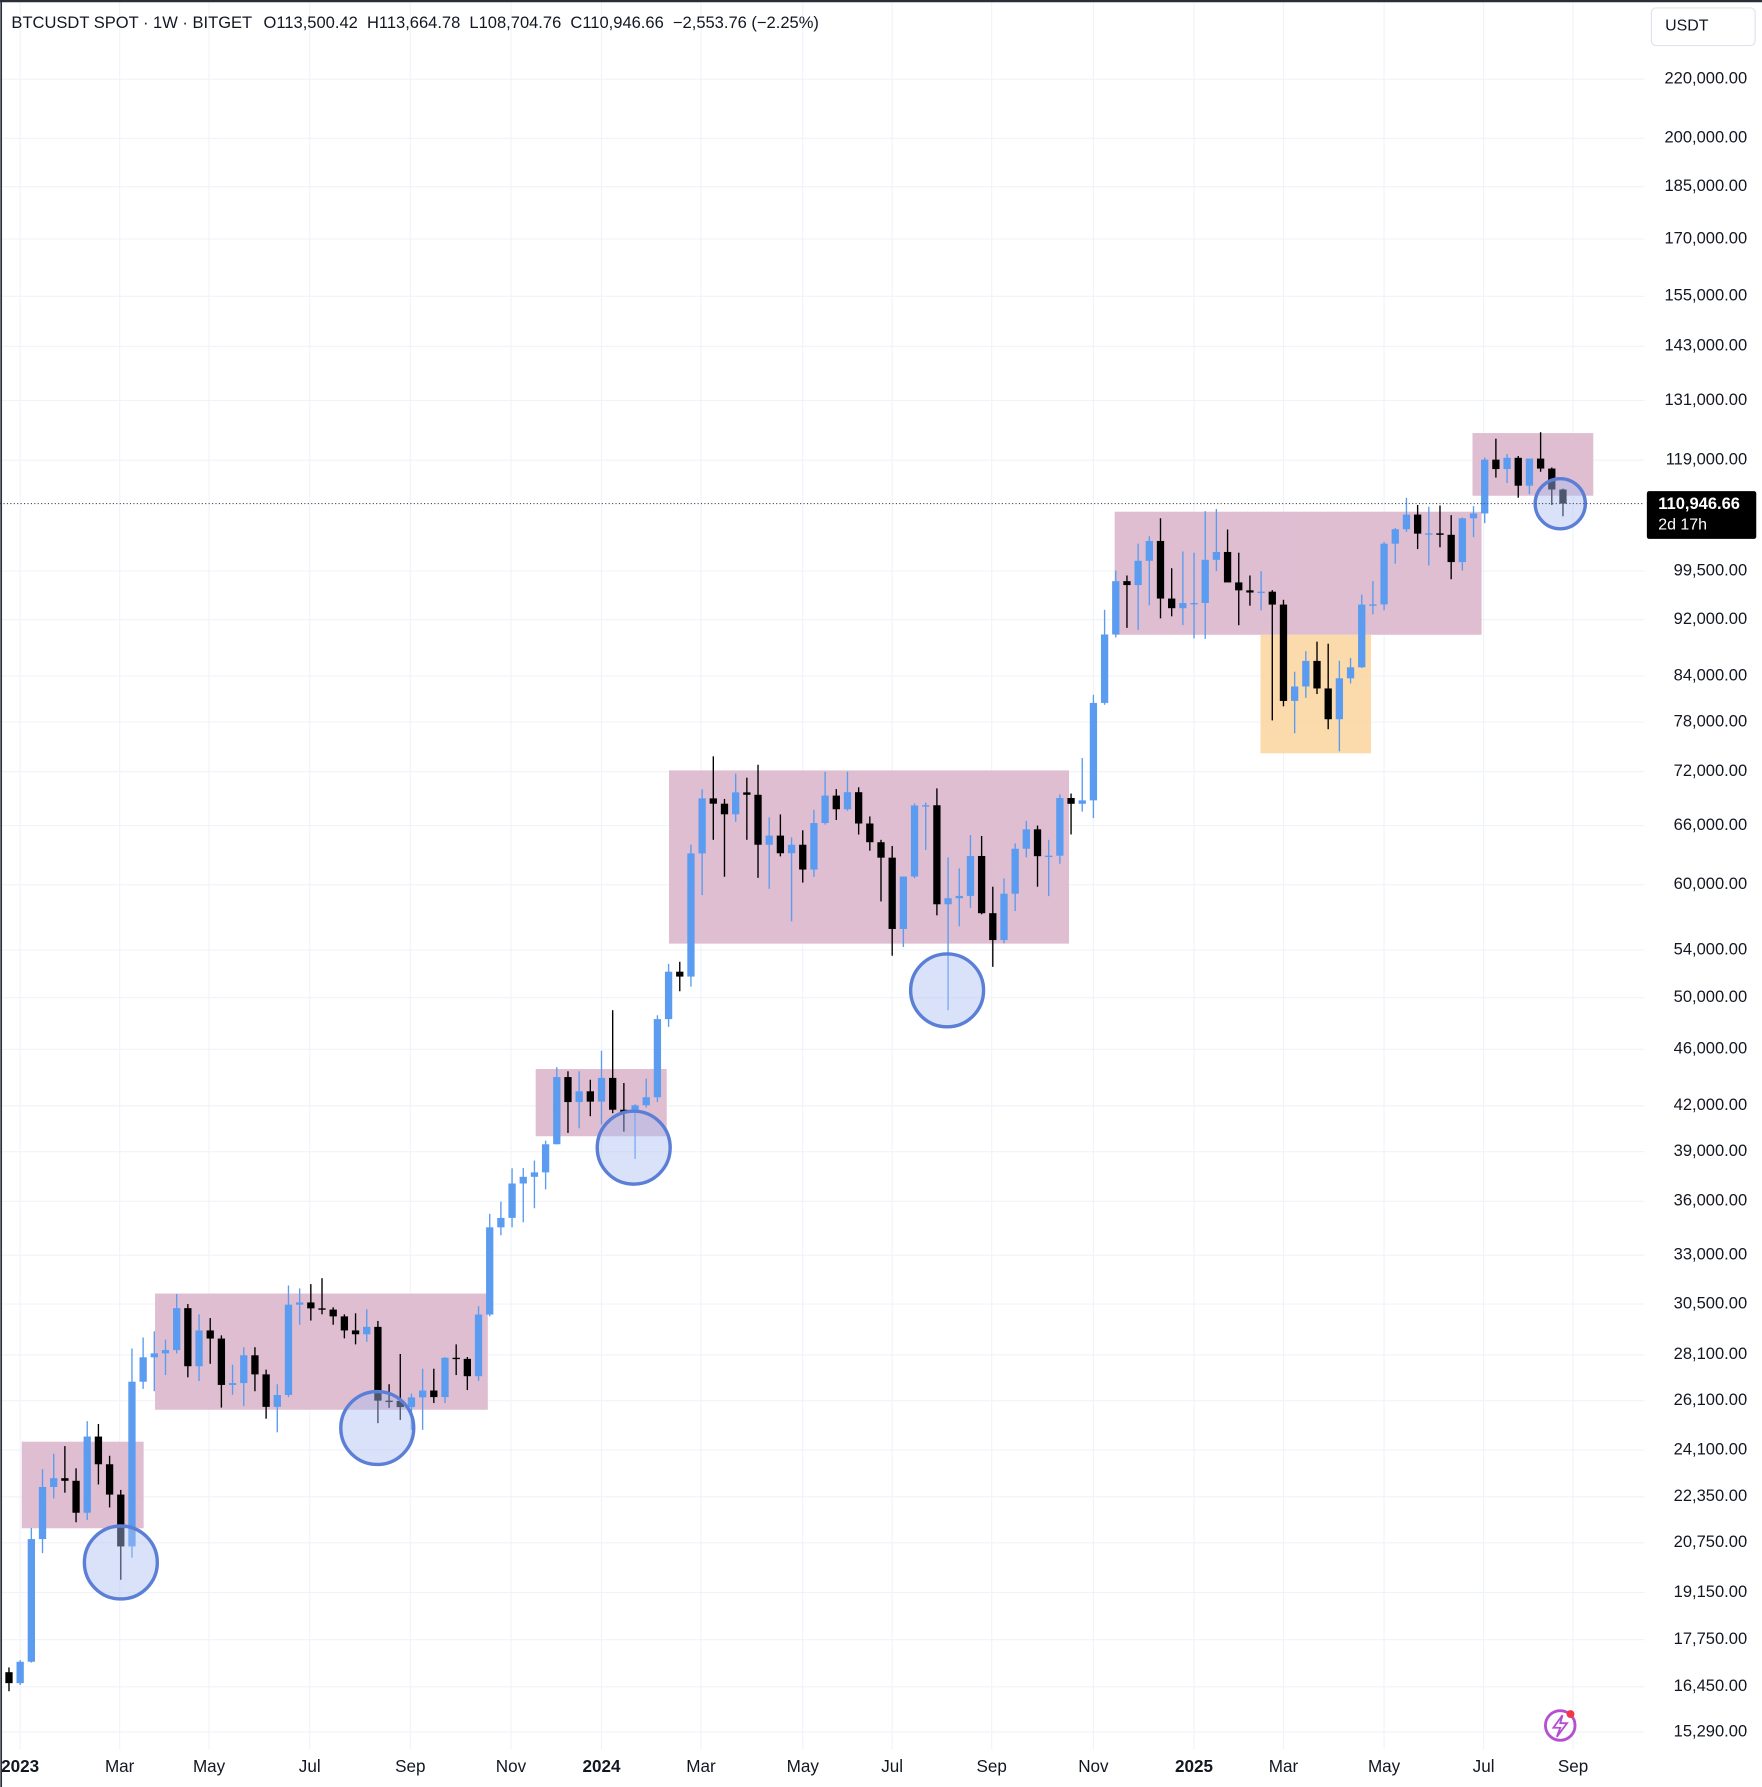 This screenshot has width=1762, height=1787. I want to click on y-tick-label: 15,290.00, so click(1710, 1730).